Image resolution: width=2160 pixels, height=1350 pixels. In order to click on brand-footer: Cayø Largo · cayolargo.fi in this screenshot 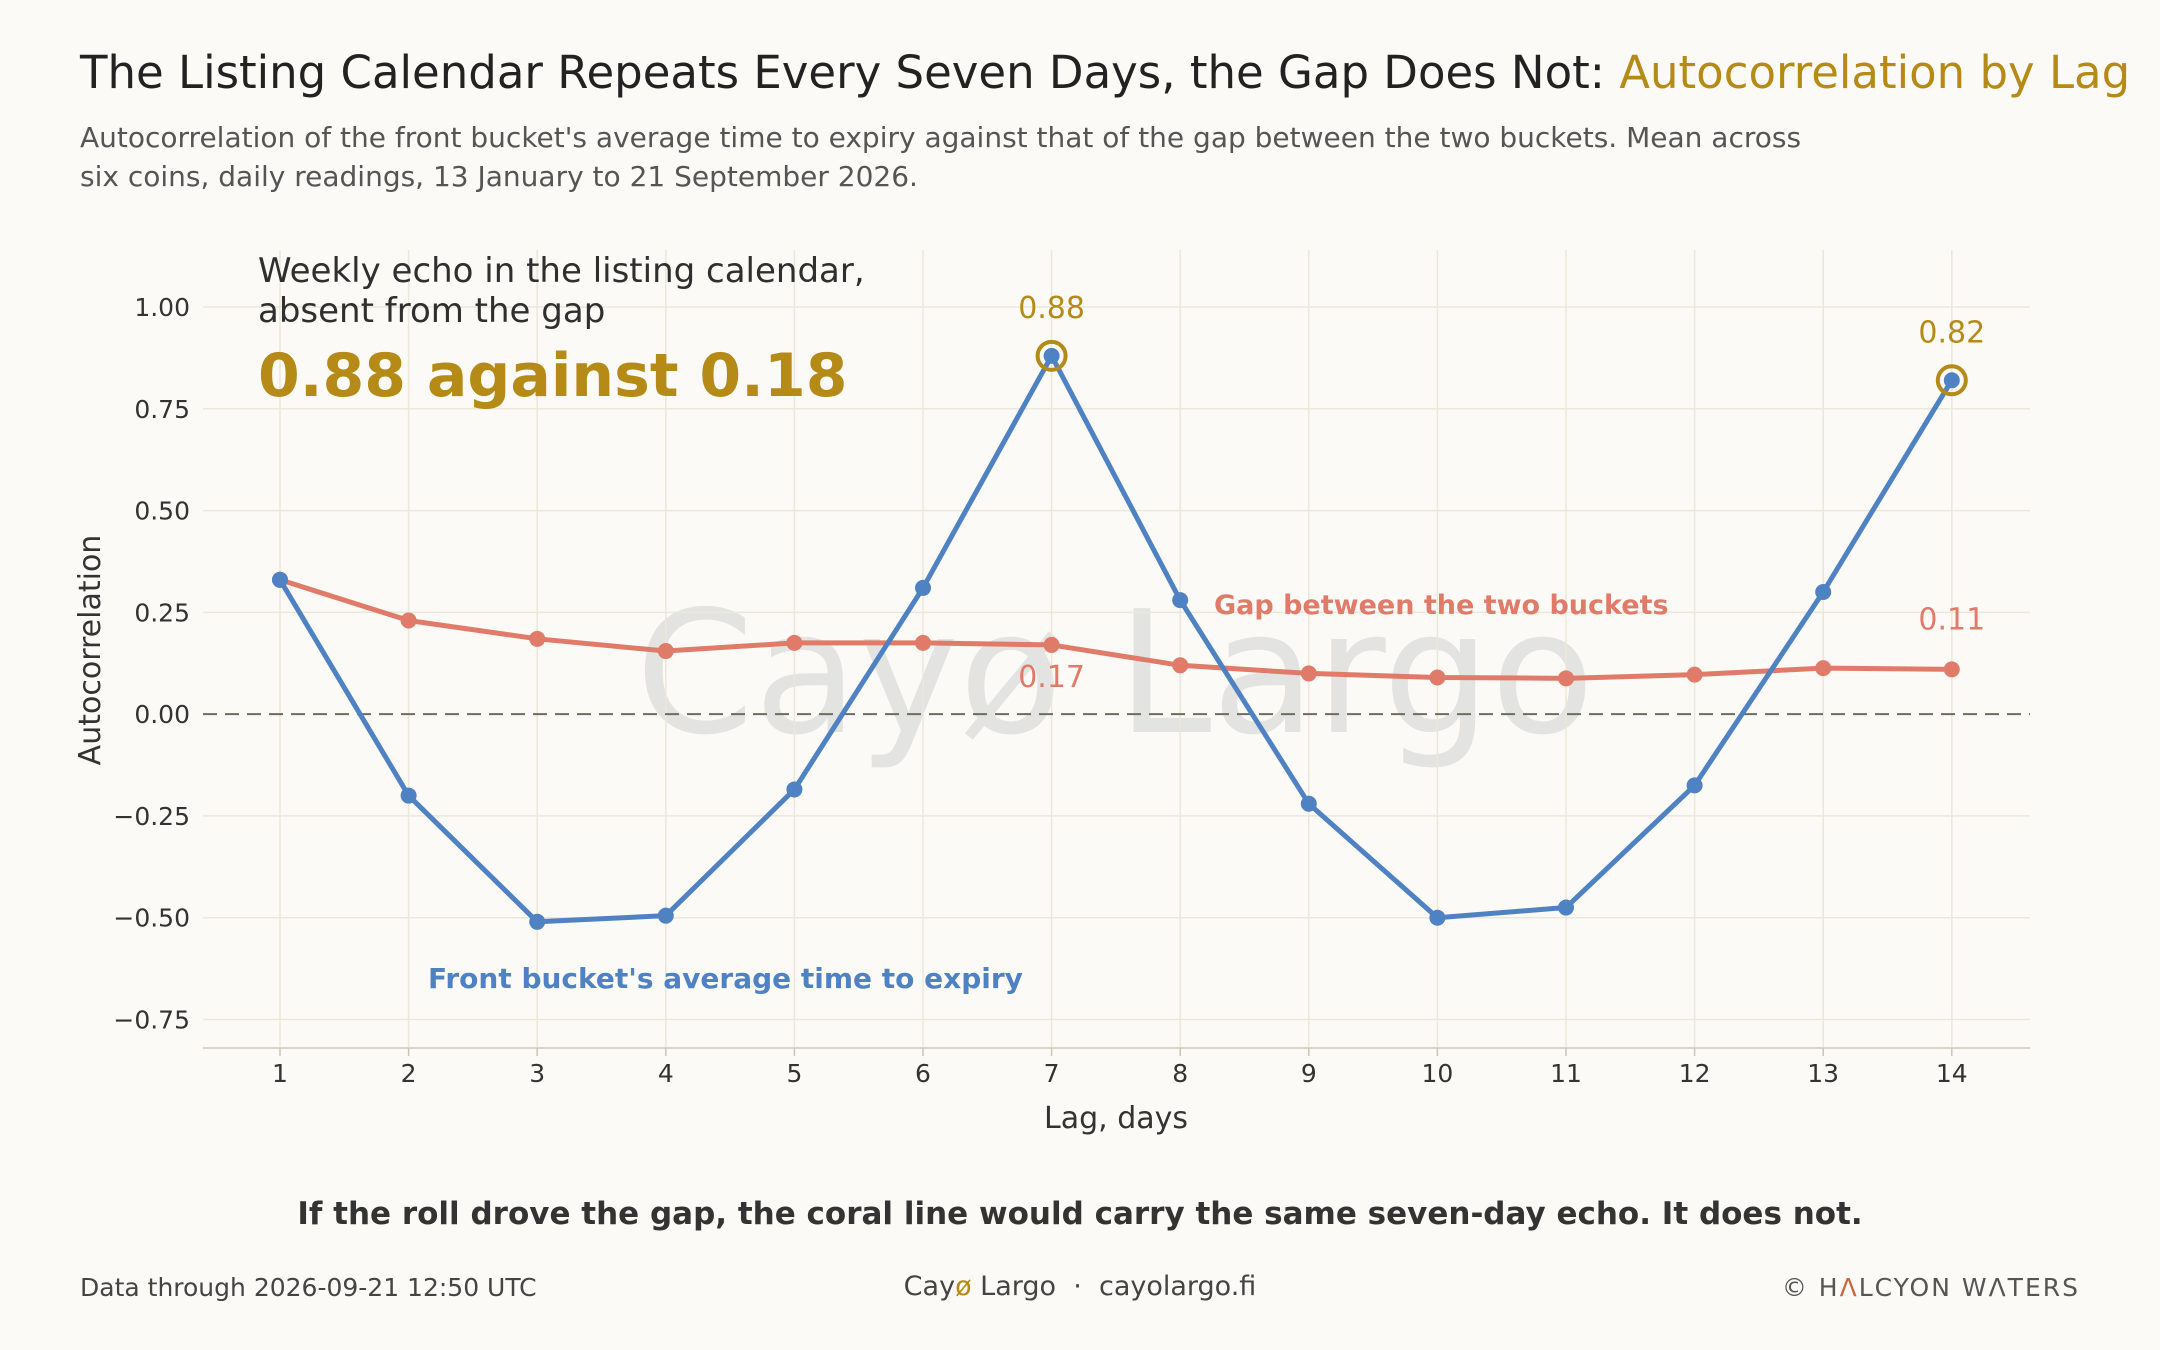, I will do `click(1080, 1286)`.